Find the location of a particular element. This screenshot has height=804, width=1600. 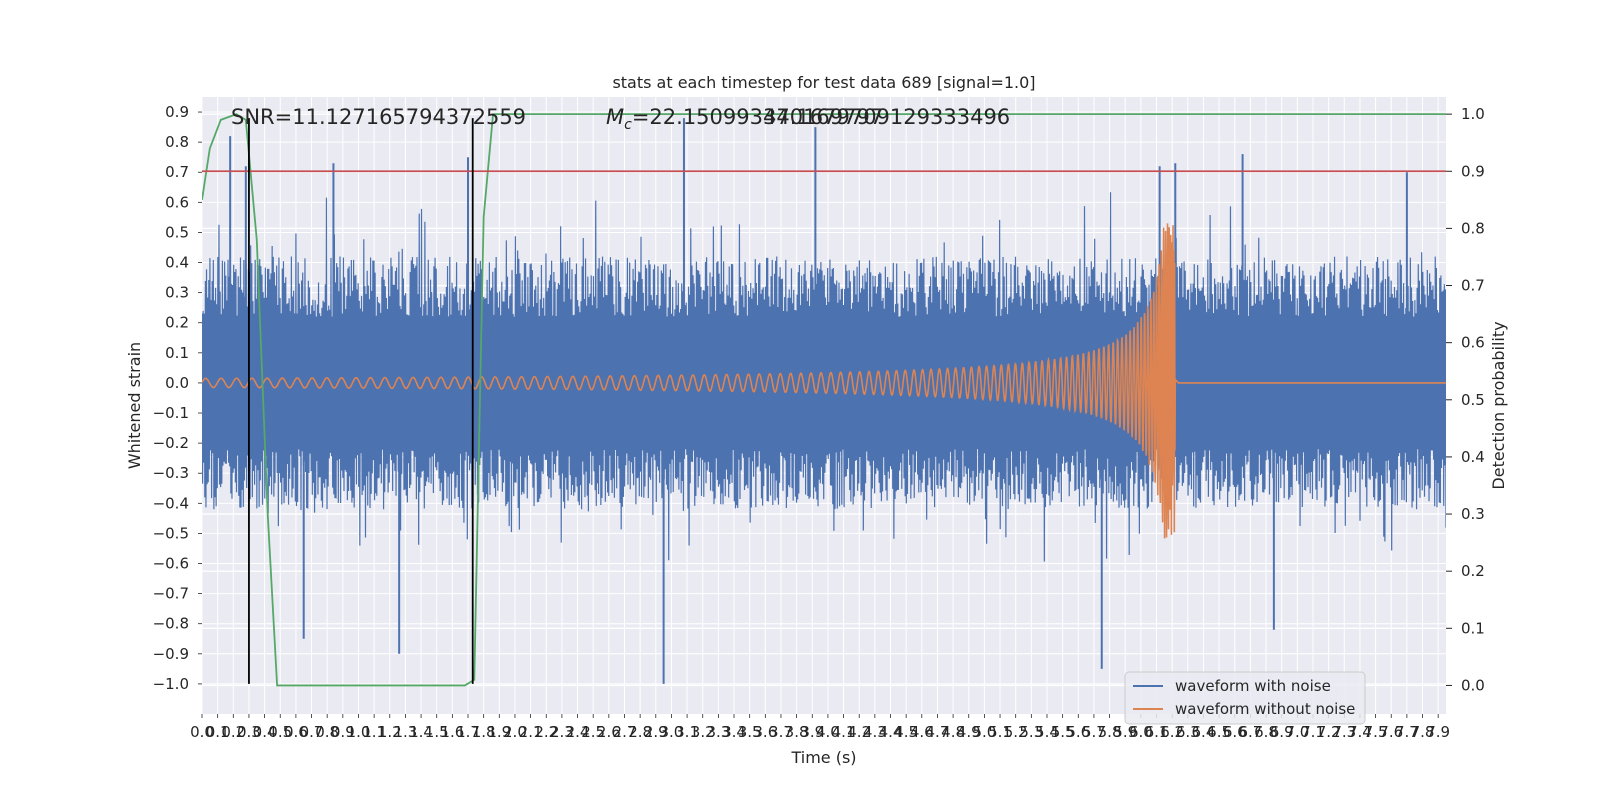

x-tick-label: 7.3 is located at coordinates (1344, 732).